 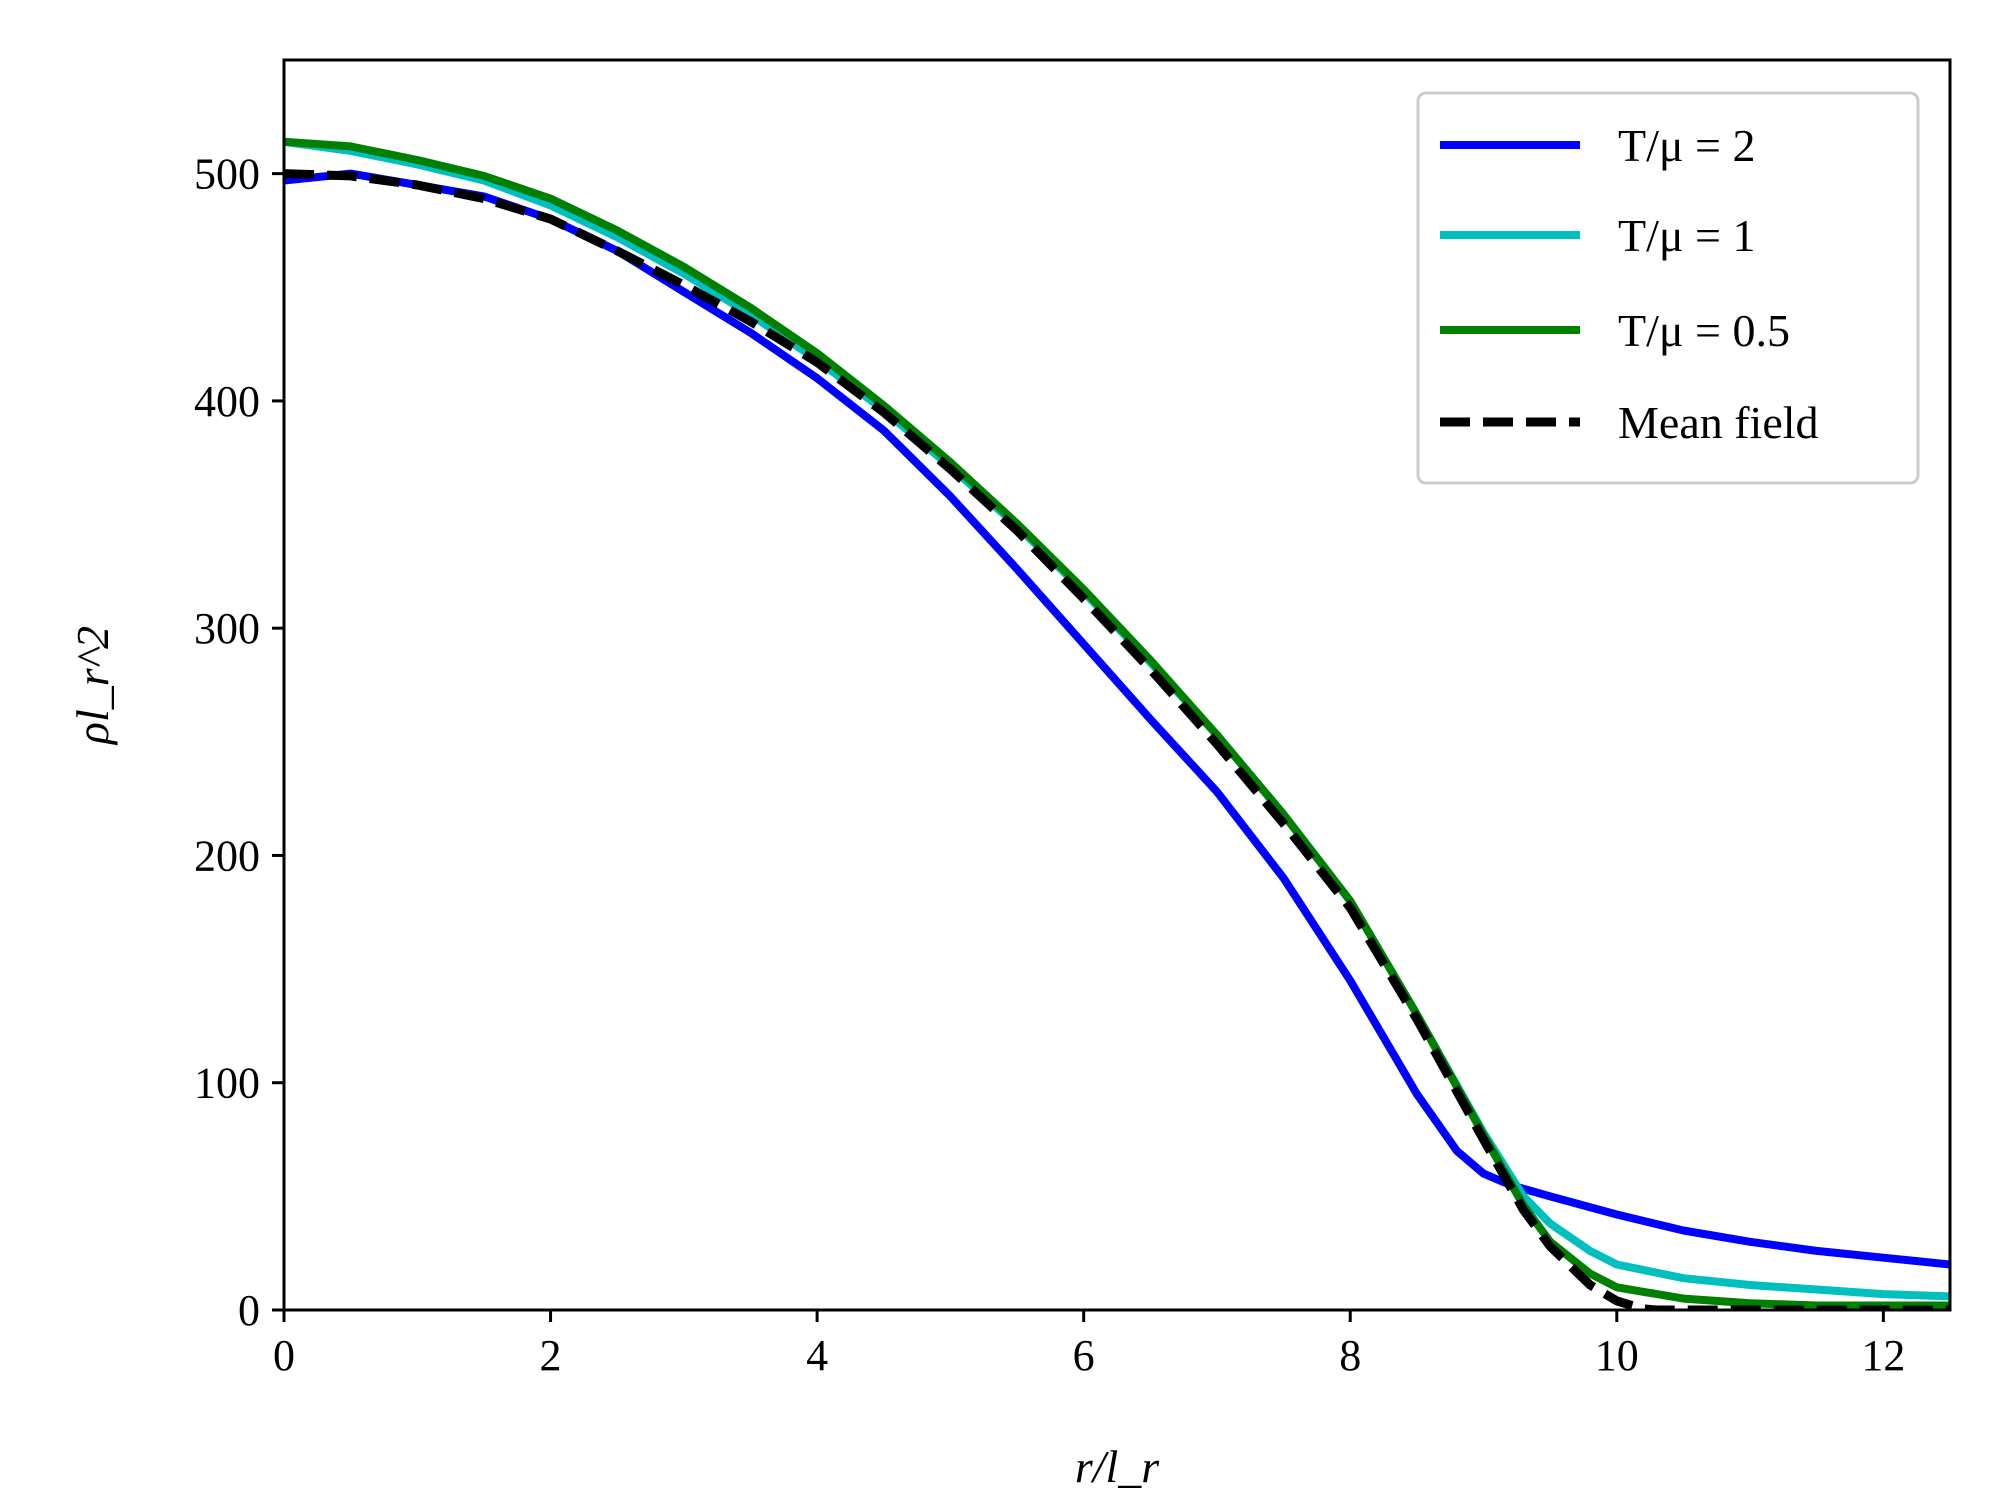 What do you see at coordinates (284, 1355) in the screenshot?
I see `x-tick-label: 0` at bounding box center [284, 1355].